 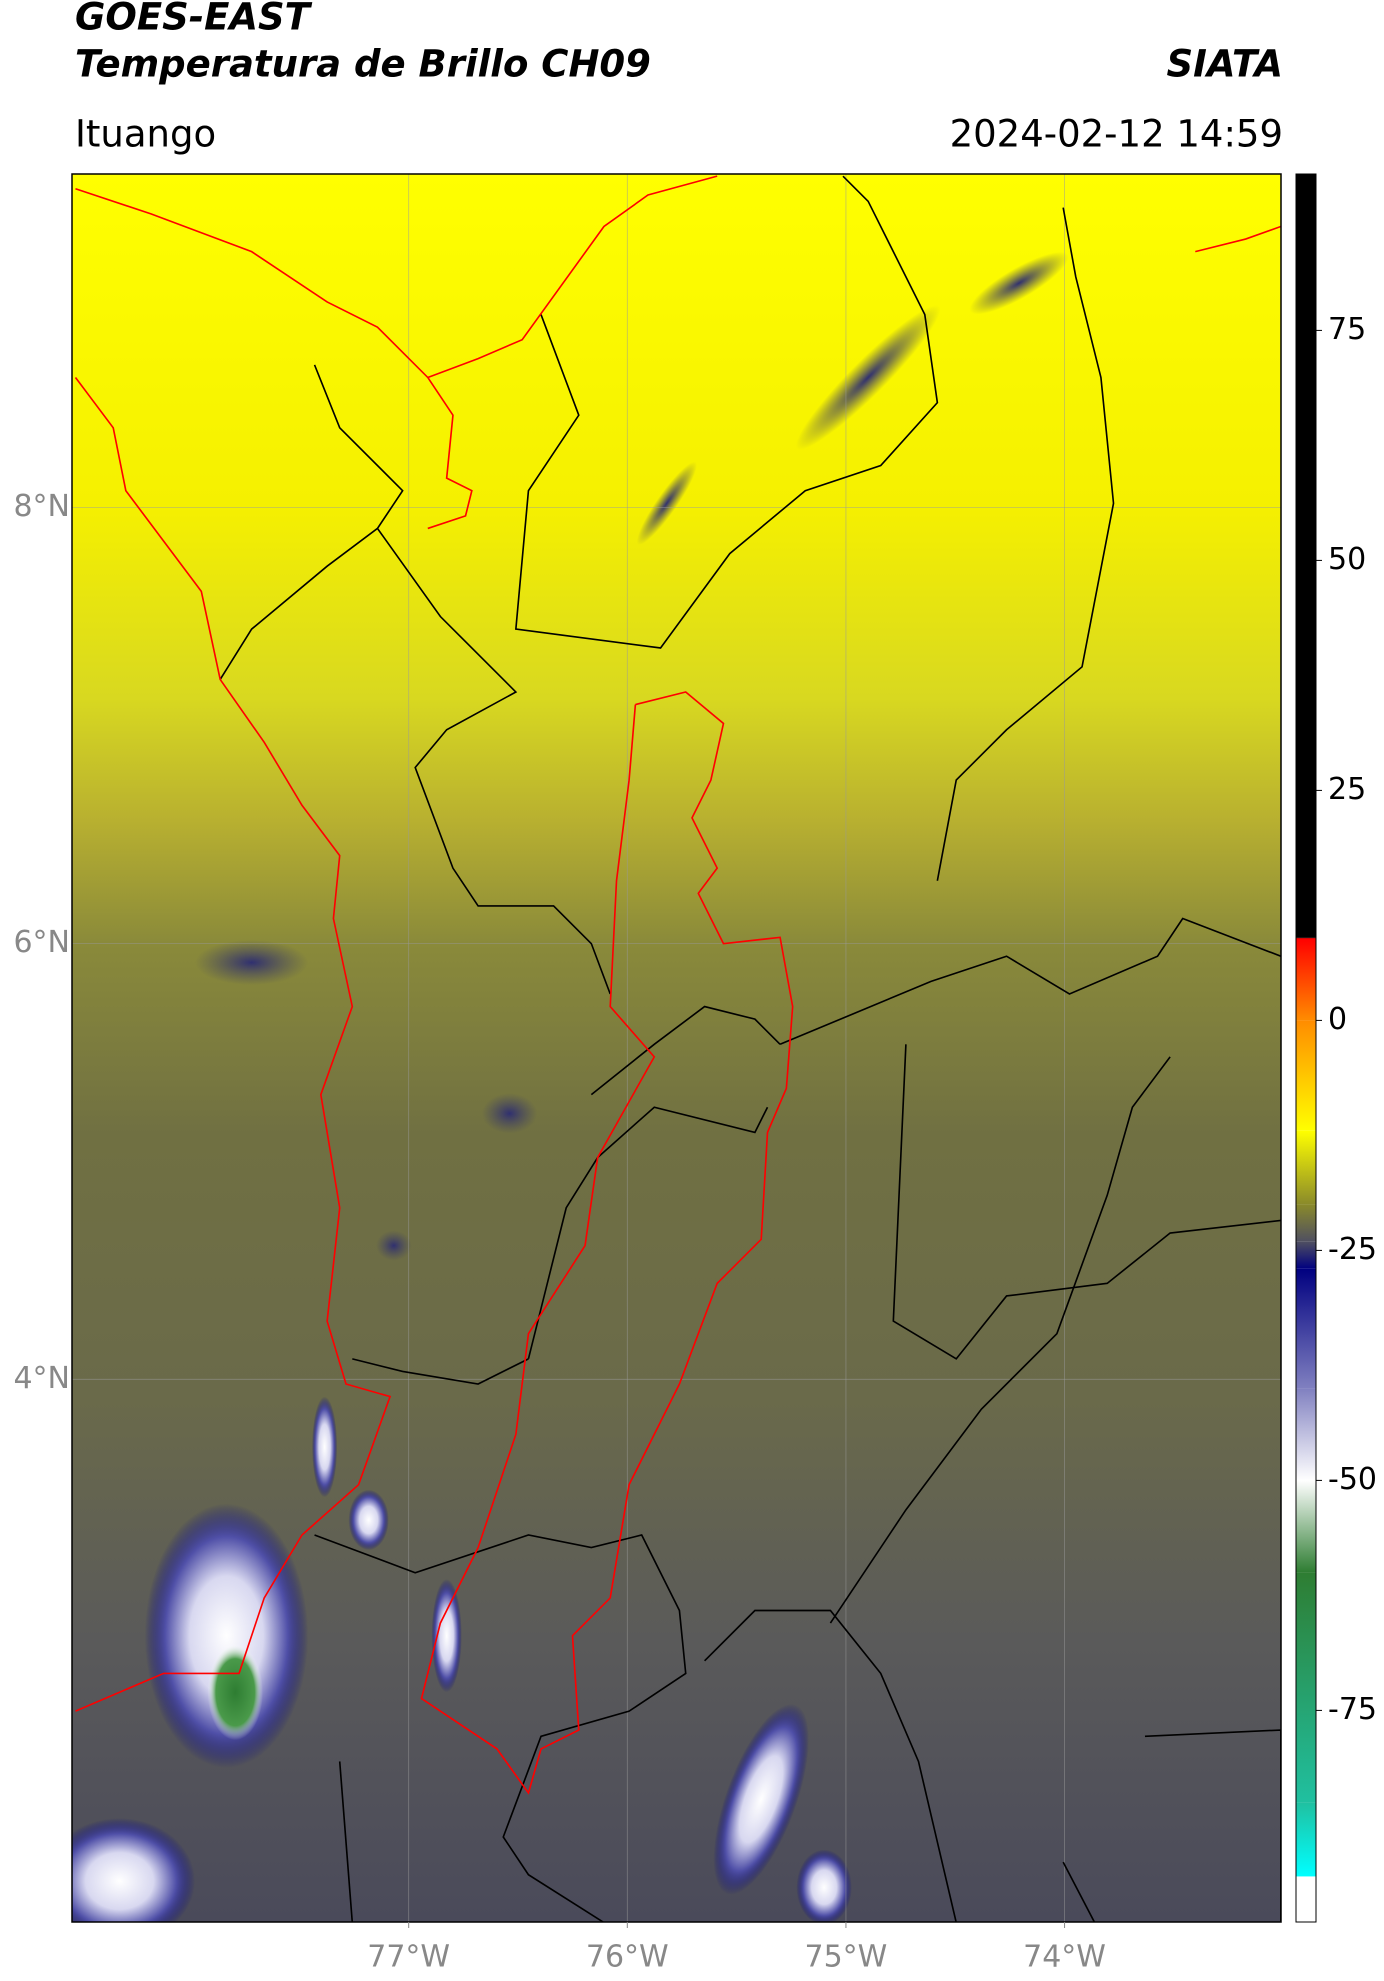 I want to click on y-tick-label: 4°N, so click(x=41, y=1378).